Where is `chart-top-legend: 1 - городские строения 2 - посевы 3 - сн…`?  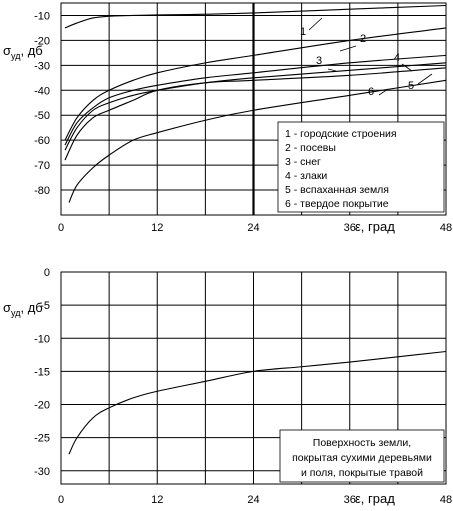 chart-top-legend: 1 - городские строения 2 - посевы 3 - сн… is located at coordinates (361, 167).